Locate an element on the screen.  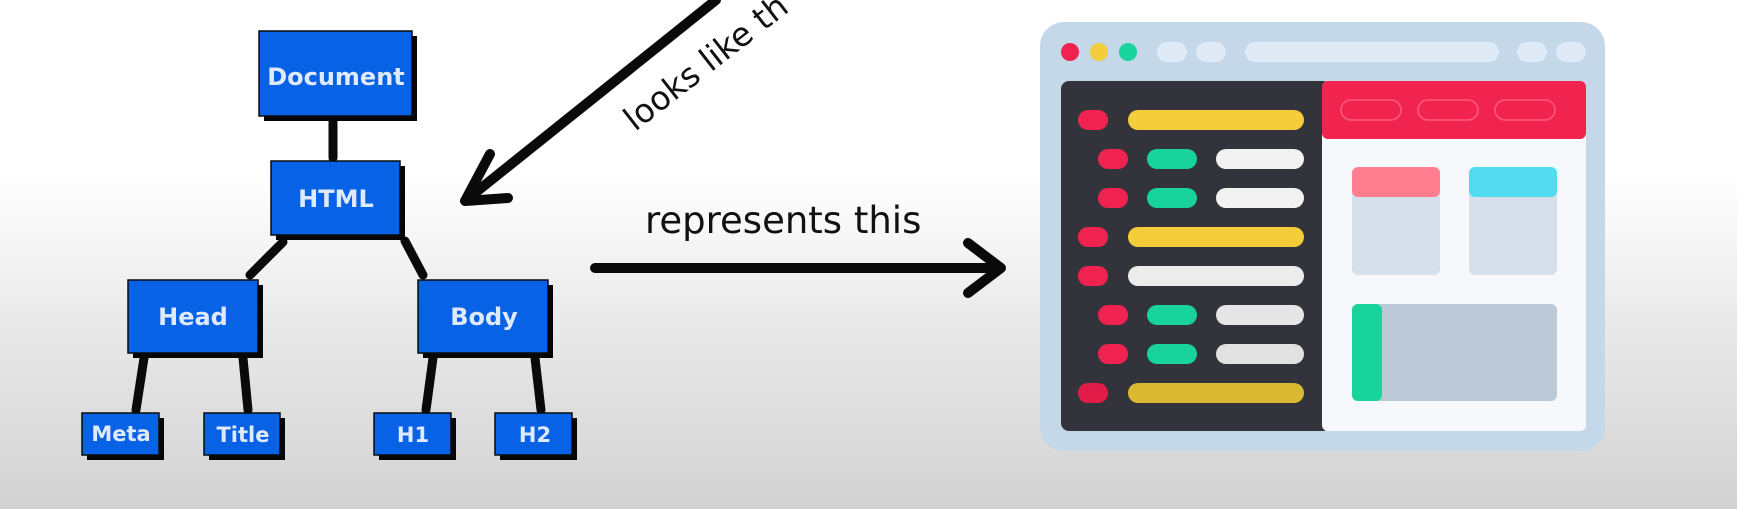
looks-like-arrow-shaft is located at coordinates (593, 101).